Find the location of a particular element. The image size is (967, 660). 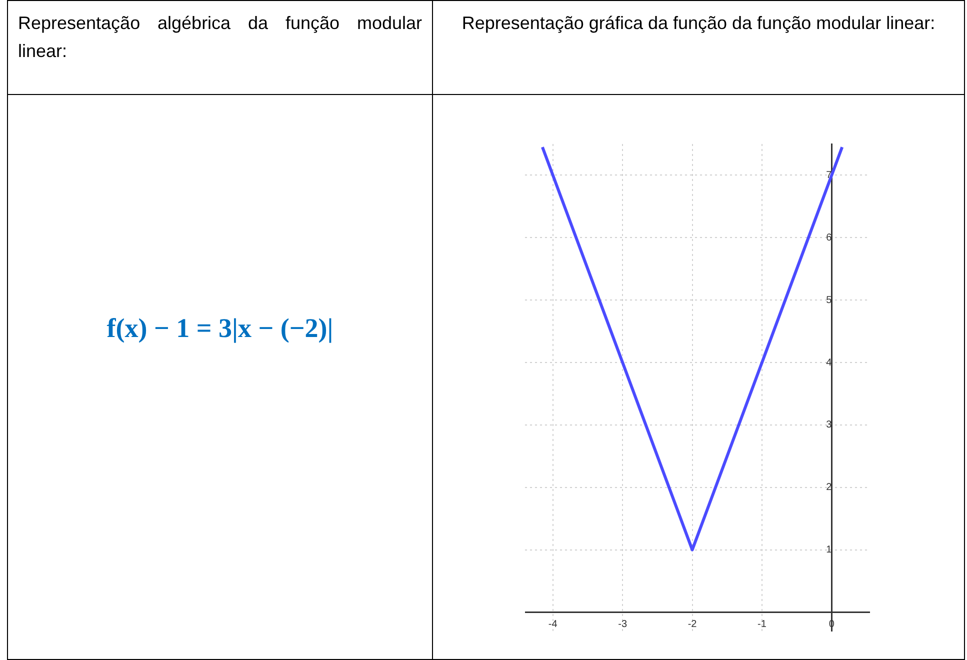

x-tick-label: -1 is located at coordinates (762, 624).